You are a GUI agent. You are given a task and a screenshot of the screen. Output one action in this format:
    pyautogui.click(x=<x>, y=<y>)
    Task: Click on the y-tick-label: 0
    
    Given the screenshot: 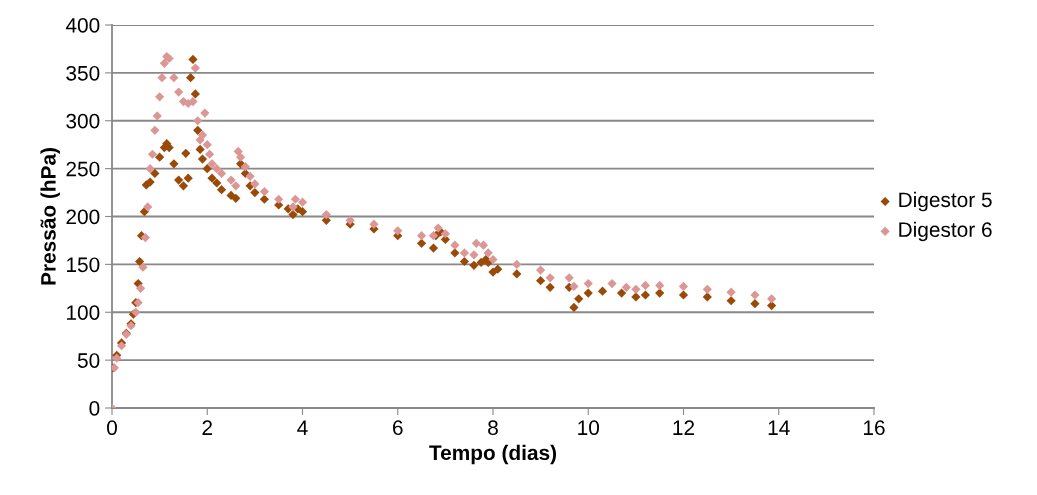 What is the action you would take?
    pyautogui.click(x=94, y=408)
    